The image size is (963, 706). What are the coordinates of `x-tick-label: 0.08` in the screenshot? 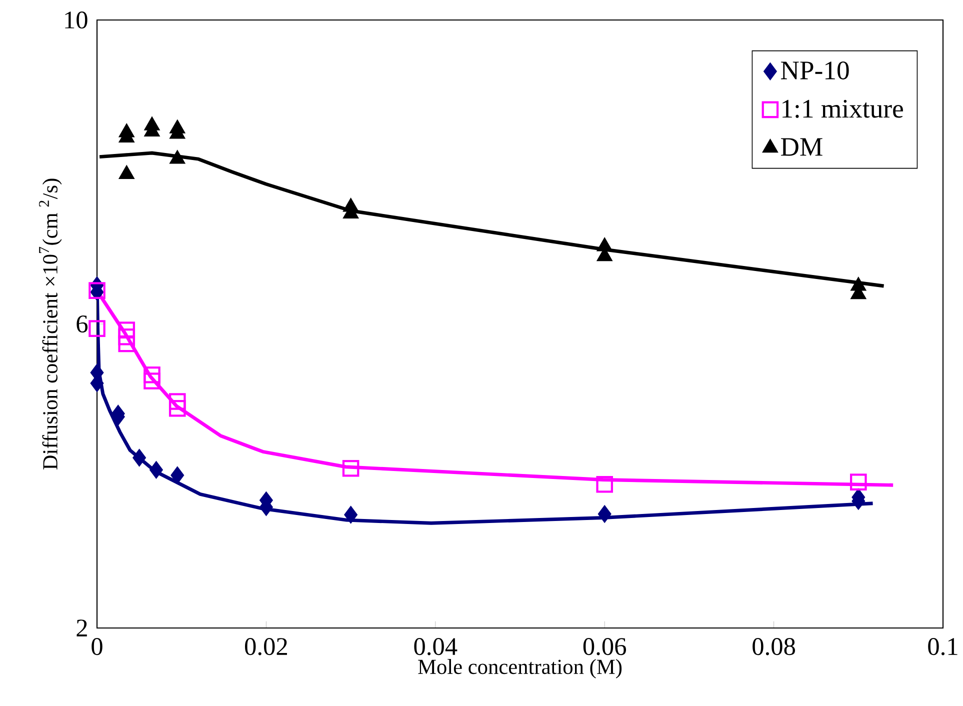 It's located at (773, 647).